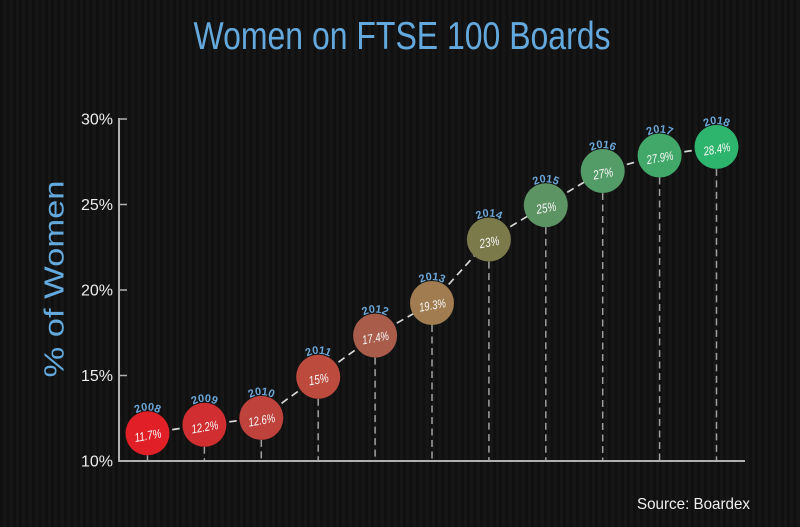 This screenshot has width=800, height=527. I want to click on svg-text: % of Women, so click(54, 279).